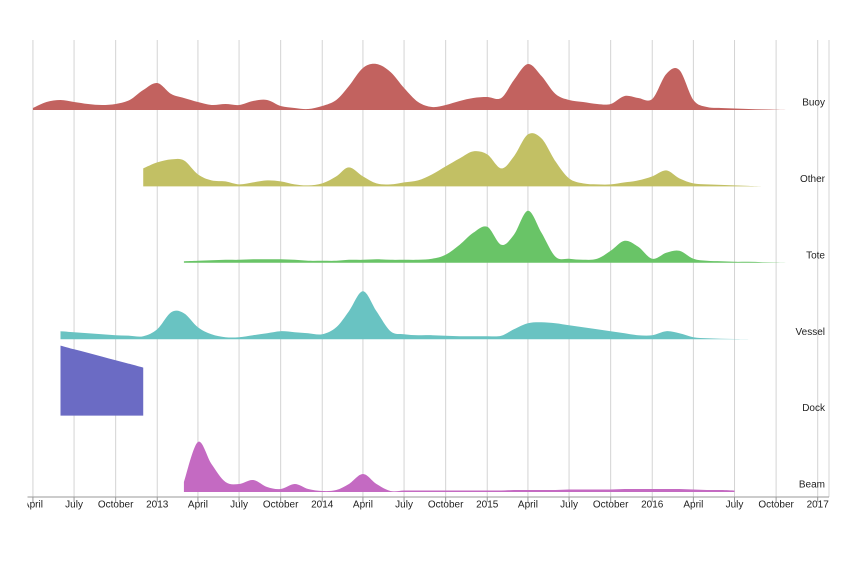  Describe the element at coordinates (157, 505) in the screenshot. I see `x-tick-label: 2013` at that location.